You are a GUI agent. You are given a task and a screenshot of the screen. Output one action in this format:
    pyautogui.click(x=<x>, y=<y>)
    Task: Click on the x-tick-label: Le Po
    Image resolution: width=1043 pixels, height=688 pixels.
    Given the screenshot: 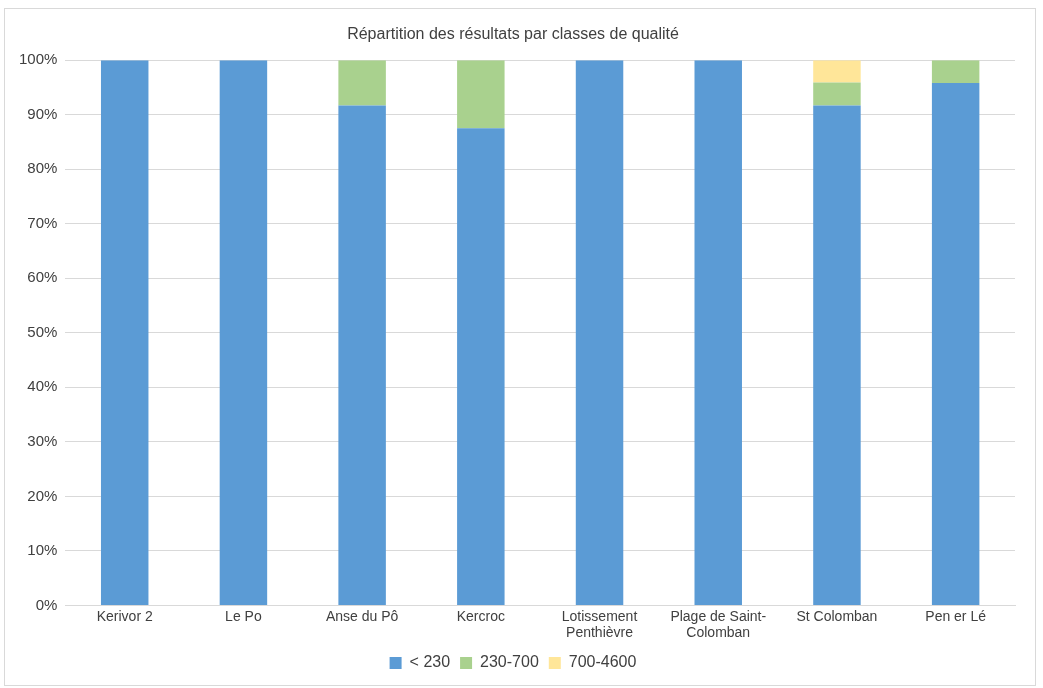 What is the action you would take?
    pyautogui.click(x=243, y=615)
    